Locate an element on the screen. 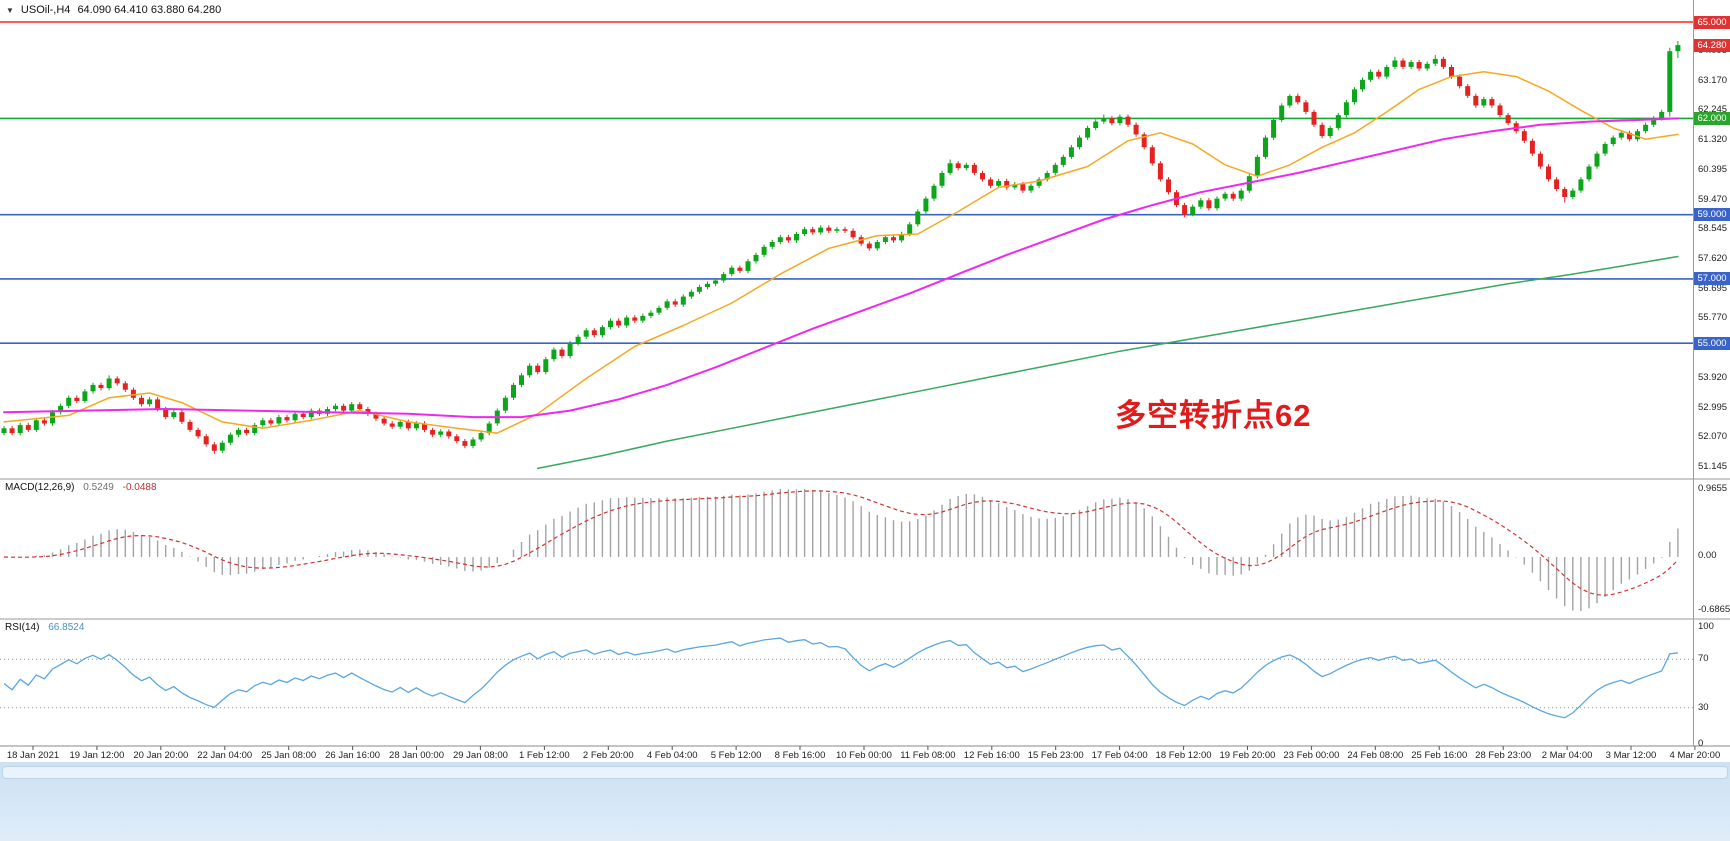 This screenshot has width=1730, height=841. macd-tick-label: 0.9655 is located at coordinates (1713, 488).